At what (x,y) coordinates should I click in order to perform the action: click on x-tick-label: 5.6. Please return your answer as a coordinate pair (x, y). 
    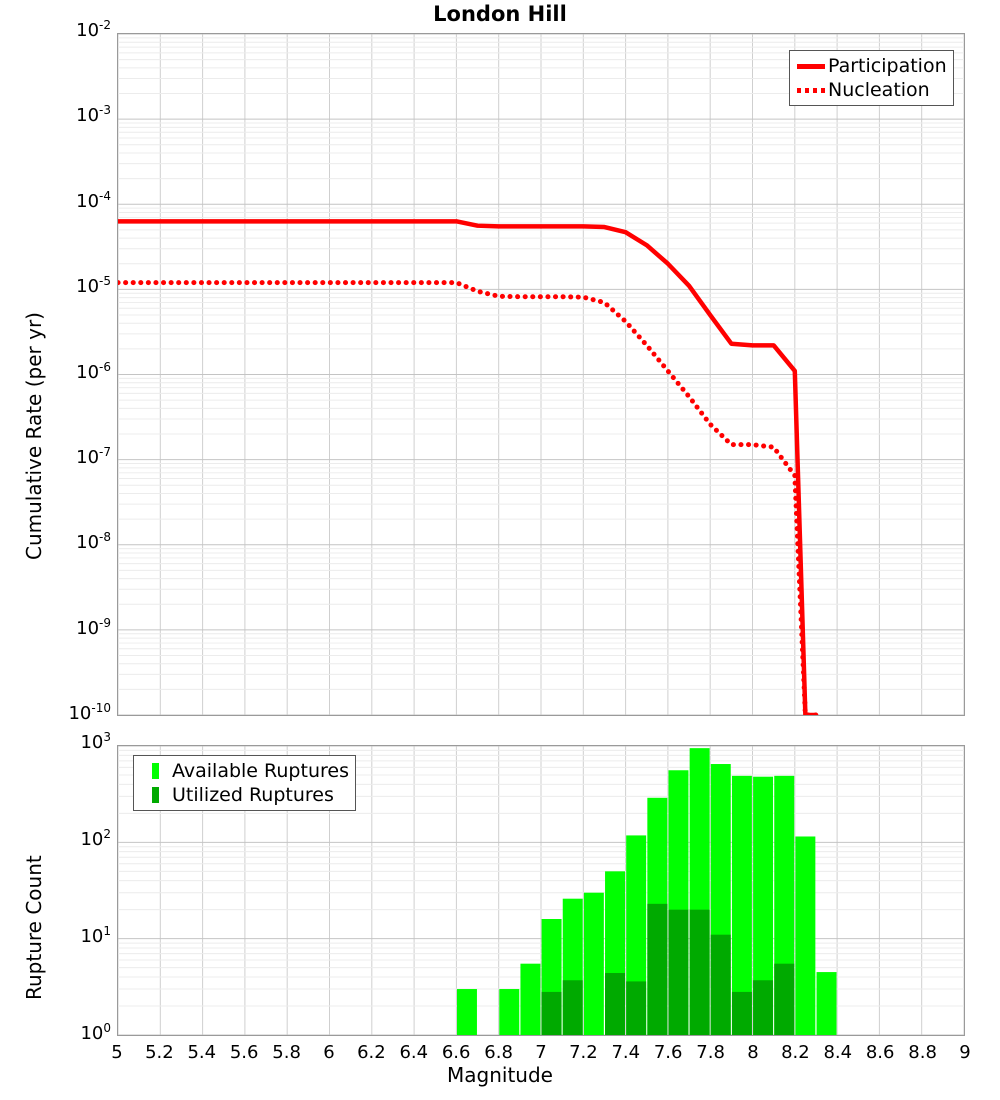
    Looking at the image, I should click on (244, 1052).